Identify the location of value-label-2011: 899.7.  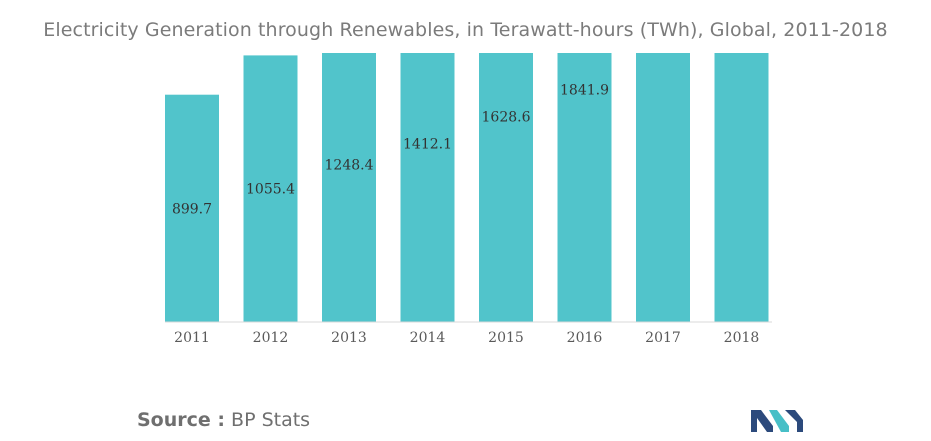
(192, 209).